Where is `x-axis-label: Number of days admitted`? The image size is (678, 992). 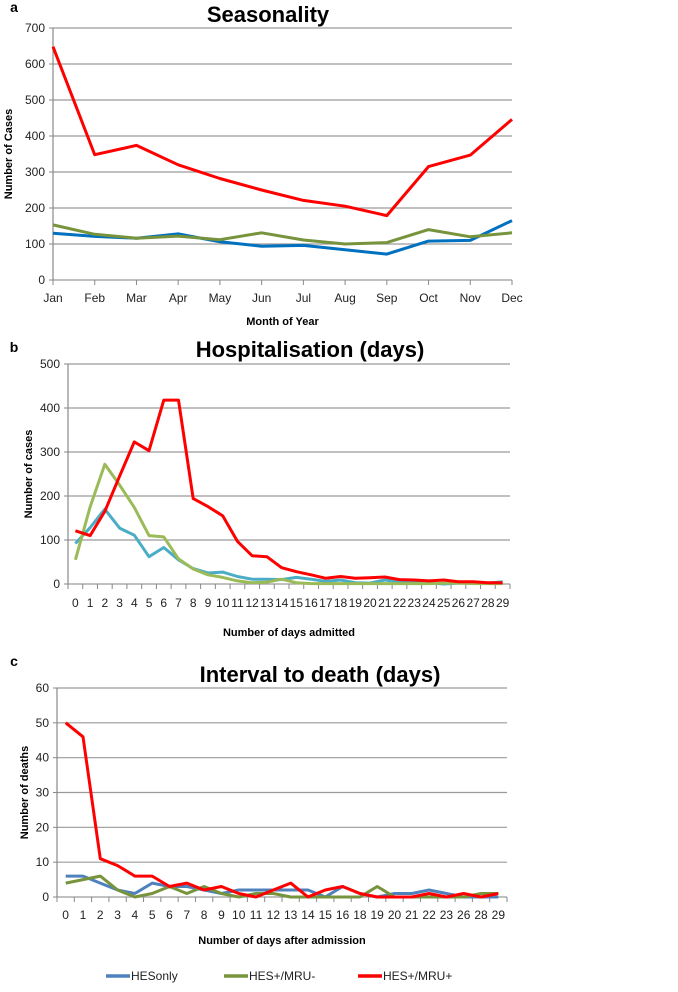 x-axis-label: Number of days admitted is located at coordinates (289, 633).